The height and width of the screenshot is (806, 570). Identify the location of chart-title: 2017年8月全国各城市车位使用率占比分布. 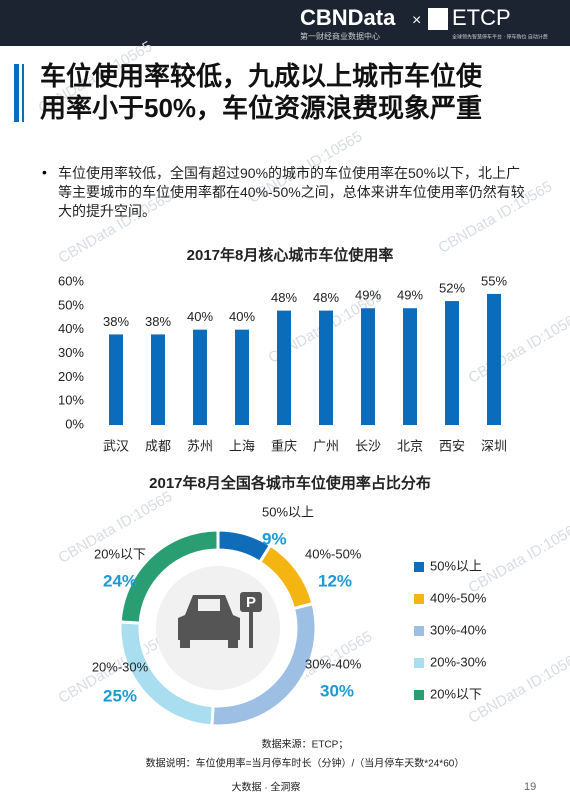
(290, 483).